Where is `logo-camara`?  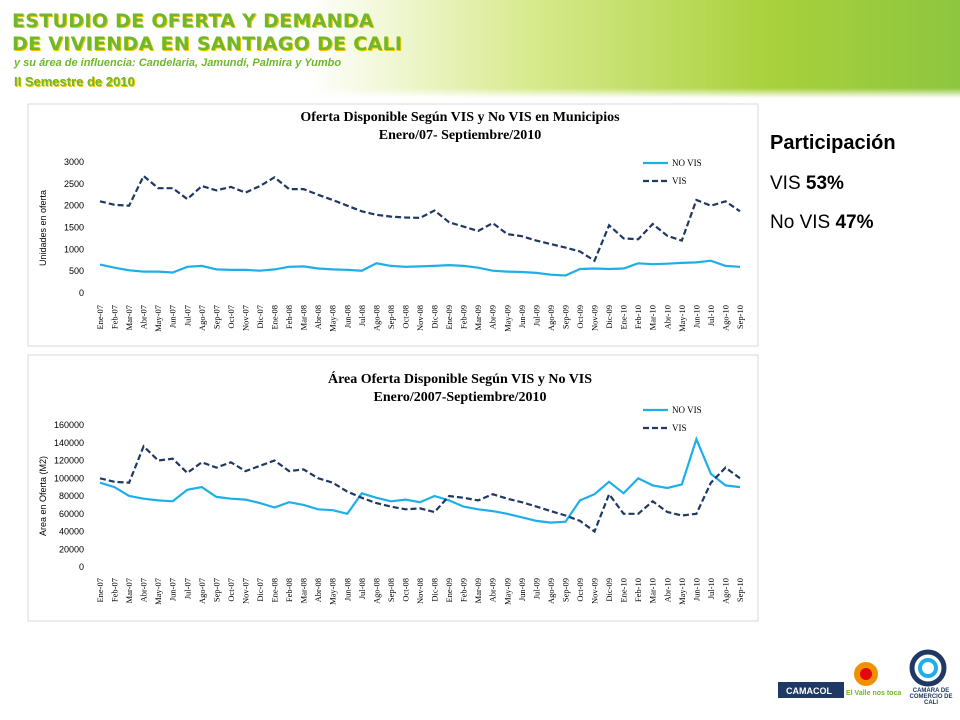
logo-camara is located at coordinates (928, 668).